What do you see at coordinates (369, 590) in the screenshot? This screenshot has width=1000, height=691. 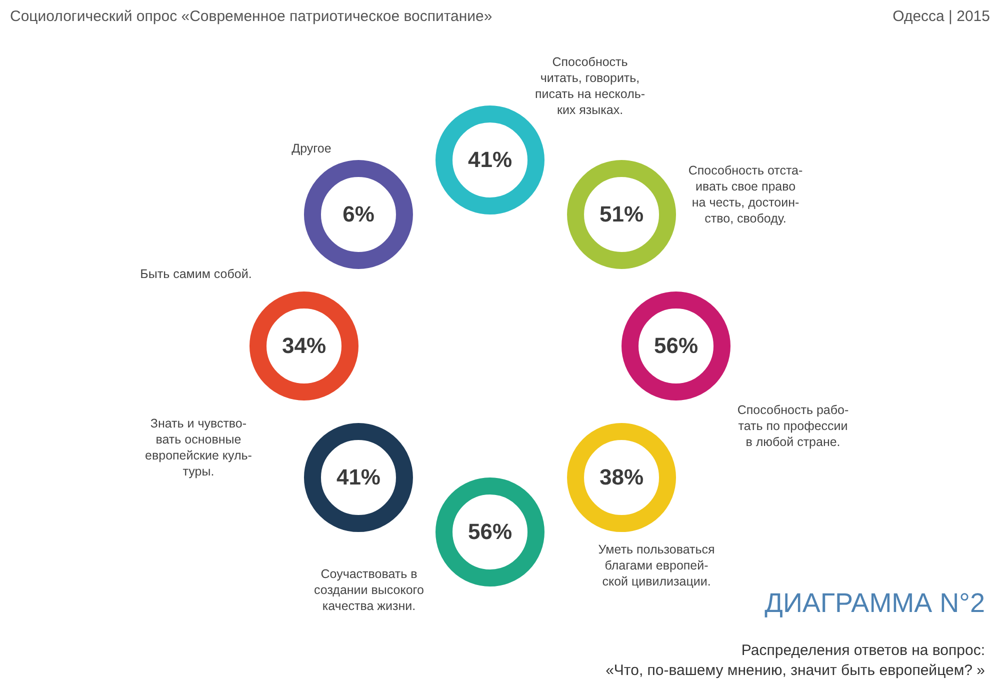 I see `category-label: Соучаствовать в создании высокого качества жизни.` at bounding box center [369, 590].